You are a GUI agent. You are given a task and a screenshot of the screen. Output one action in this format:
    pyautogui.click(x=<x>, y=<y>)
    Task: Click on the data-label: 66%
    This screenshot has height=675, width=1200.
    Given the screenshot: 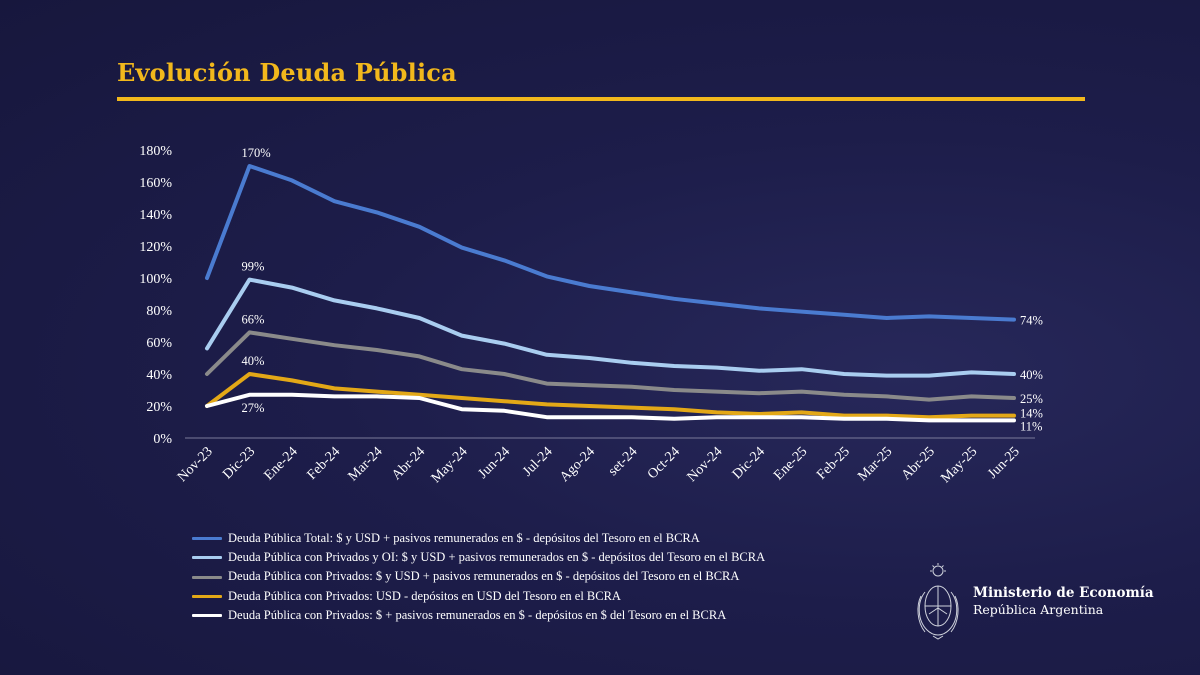 What is the action you would take?
    pyautogui.click(x=252, y=319)
    